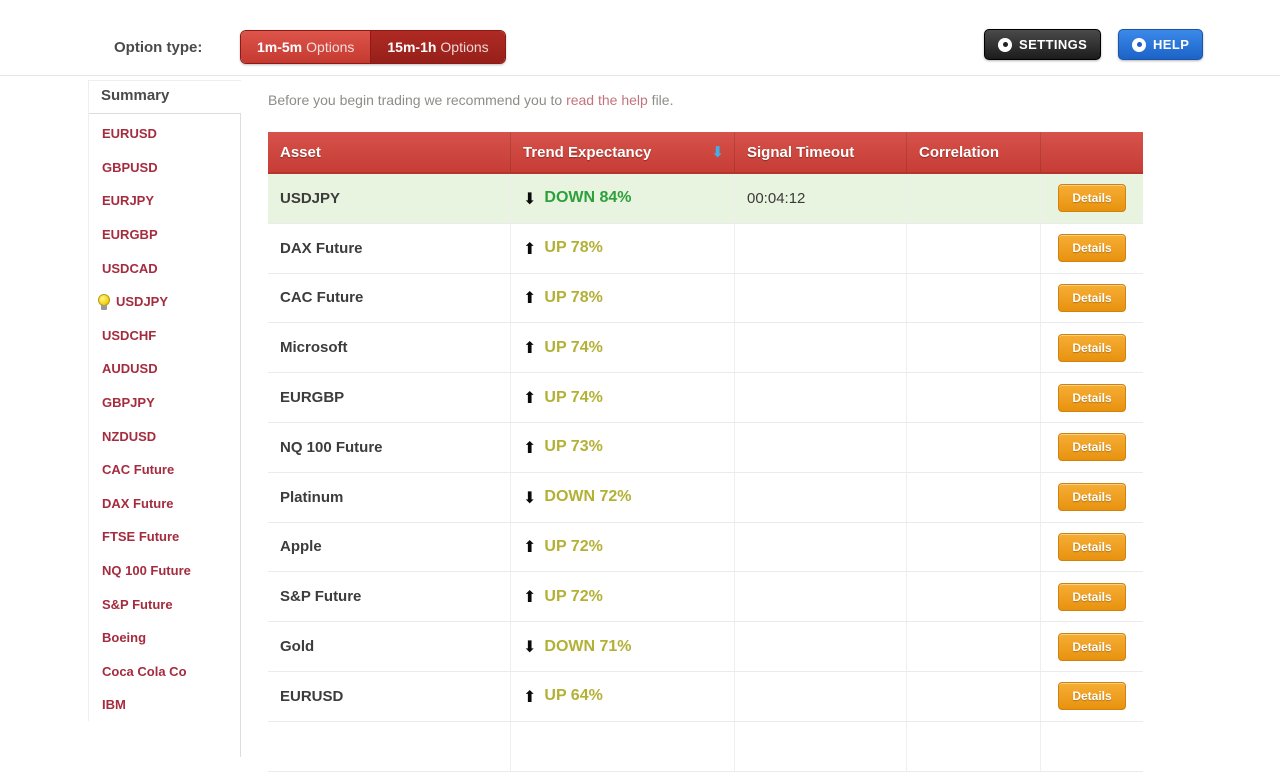  I want to click on tab-label-bold: 15m-1h, so click(412, 47).